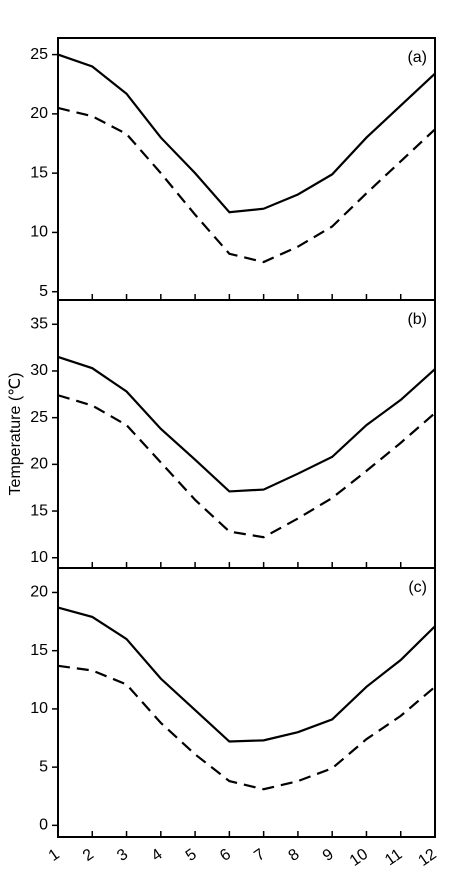 The height and width of the screenshot is (876, 474). Describe the element at coordinates (427, 858) in the screenshot. I see `x-tick-label: 12` at that location.